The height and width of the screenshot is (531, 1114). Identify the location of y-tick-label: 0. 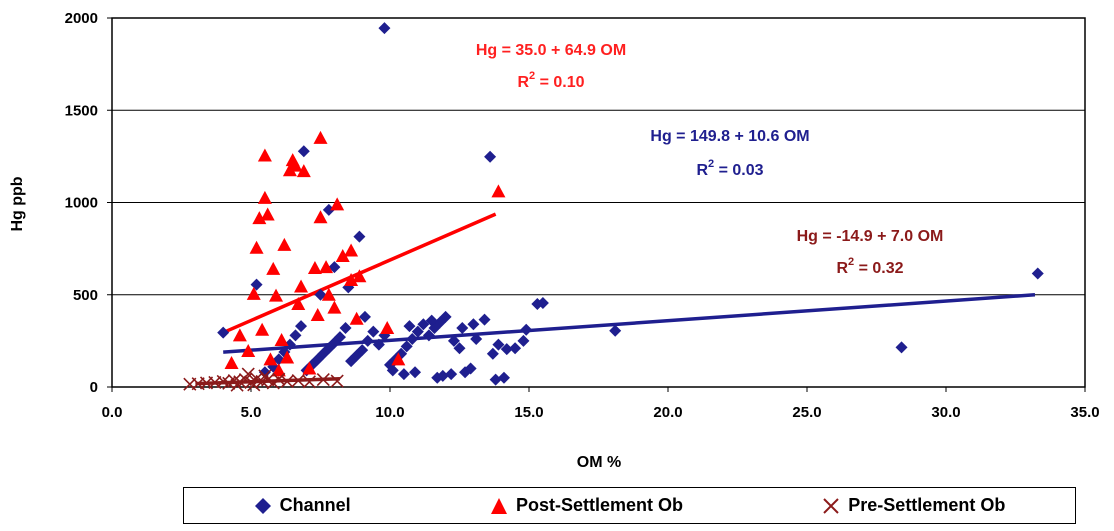
(94, 387).